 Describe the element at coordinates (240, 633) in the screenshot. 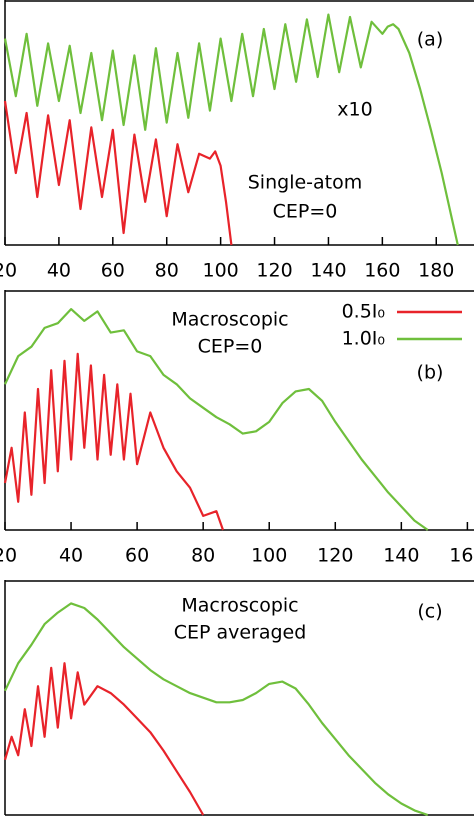

I see `annotation: CEP averaged` at that location.